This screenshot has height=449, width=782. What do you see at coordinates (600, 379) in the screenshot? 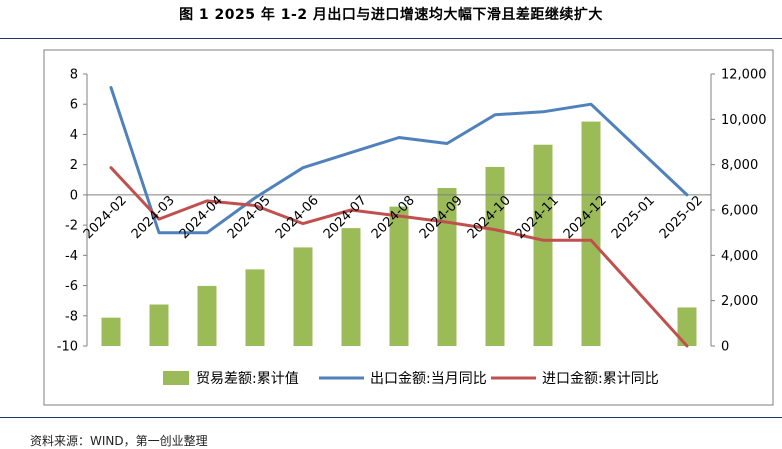
I see `legend-label: 进口金额:累计同比` at bounding box center [600, 379].